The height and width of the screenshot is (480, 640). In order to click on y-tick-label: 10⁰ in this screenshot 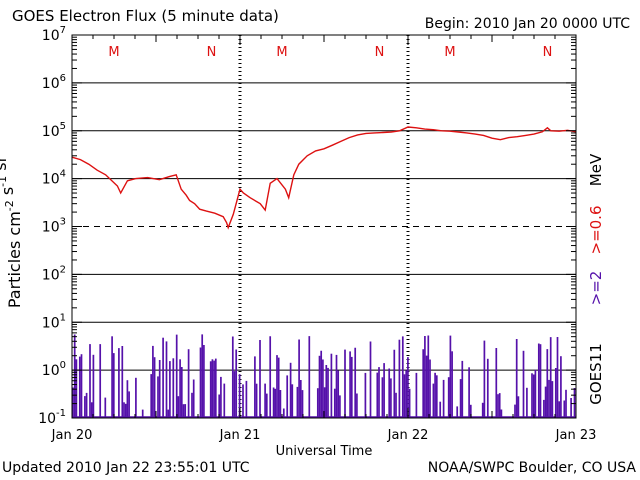, I will do `click(54, 369)`.